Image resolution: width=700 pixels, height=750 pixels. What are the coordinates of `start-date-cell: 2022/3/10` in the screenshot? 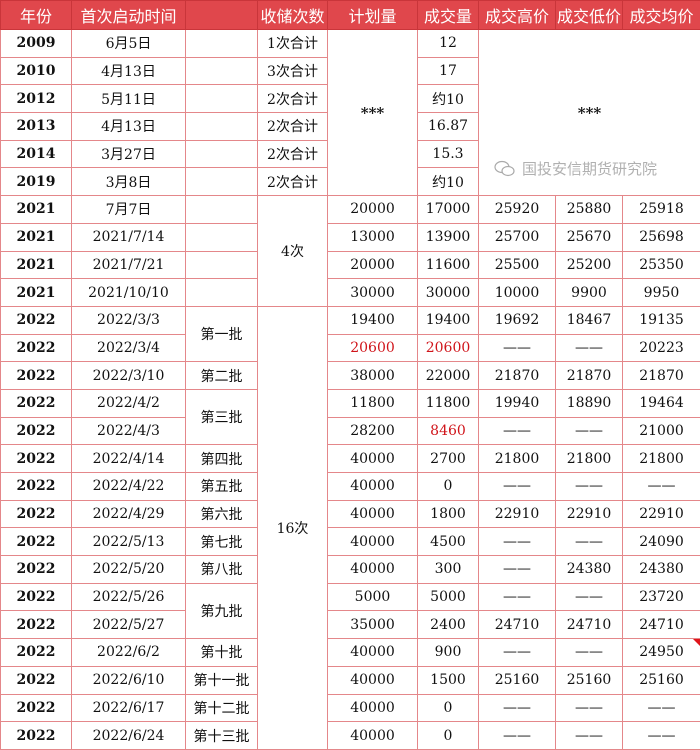 It's located at (128, 375).